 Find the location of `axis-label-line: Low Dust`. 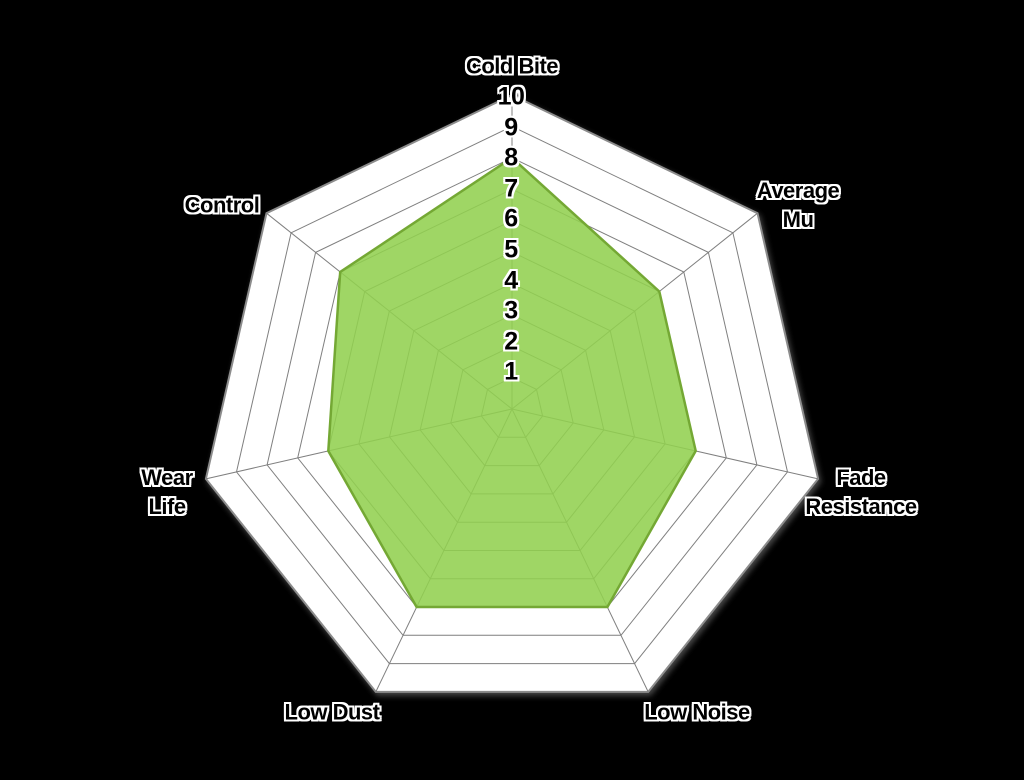

axis-label-line: Low Dust is located at coordinates (332, 712).